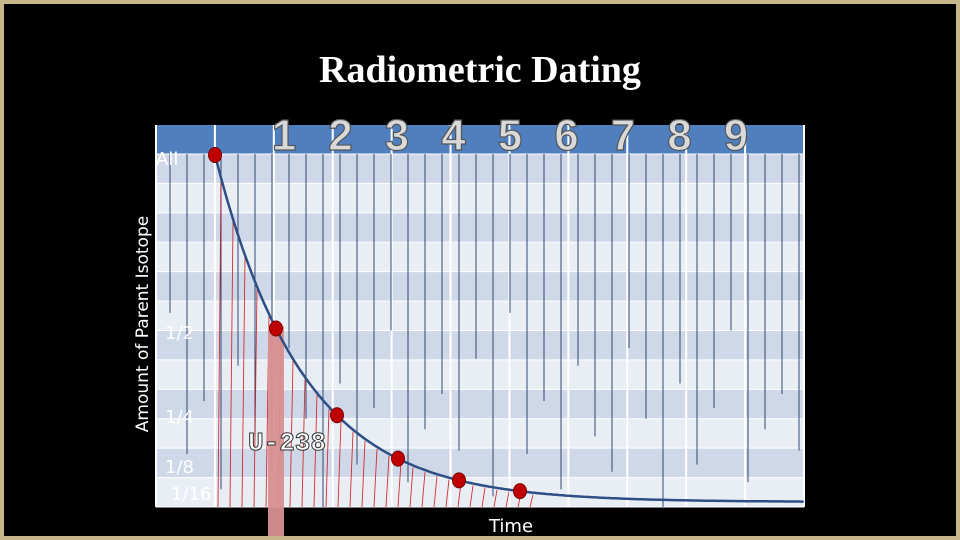 The width and height of the screenshot is (960, 540). Describe the element at coordinates (679, 135) in the screenshot. I see `half-life-label-8: 8` at that location.